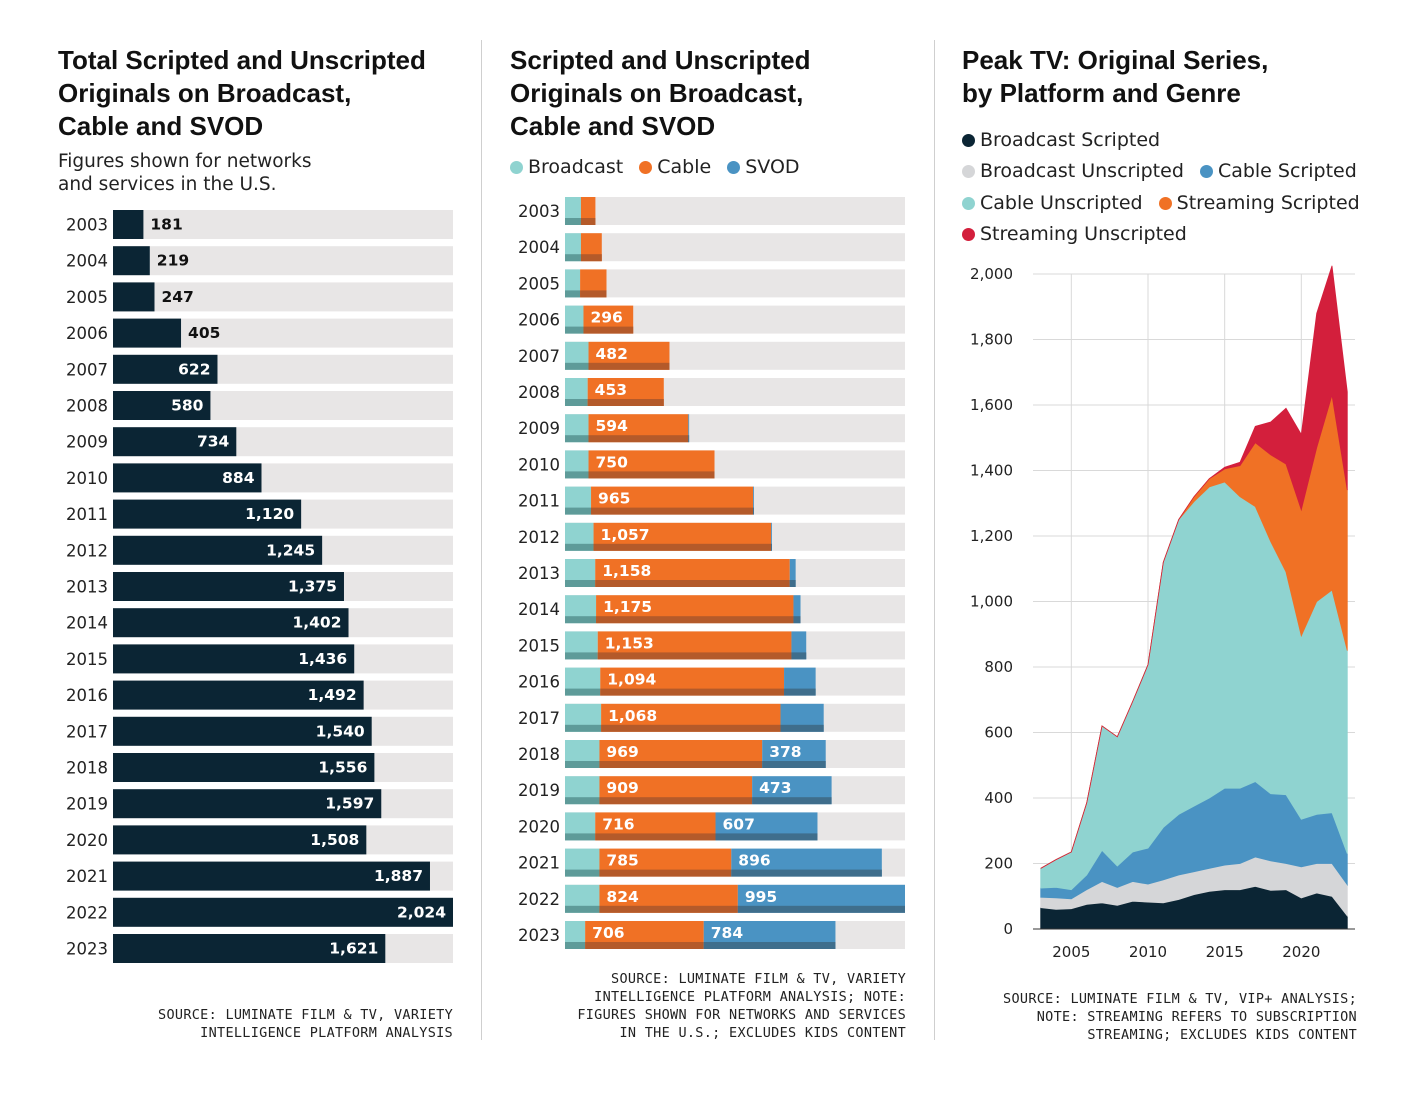  What do you see at coordinates (173, 261) in the screenshot?
I see `bar-value-label: 219` at bounding box center [173, 261].